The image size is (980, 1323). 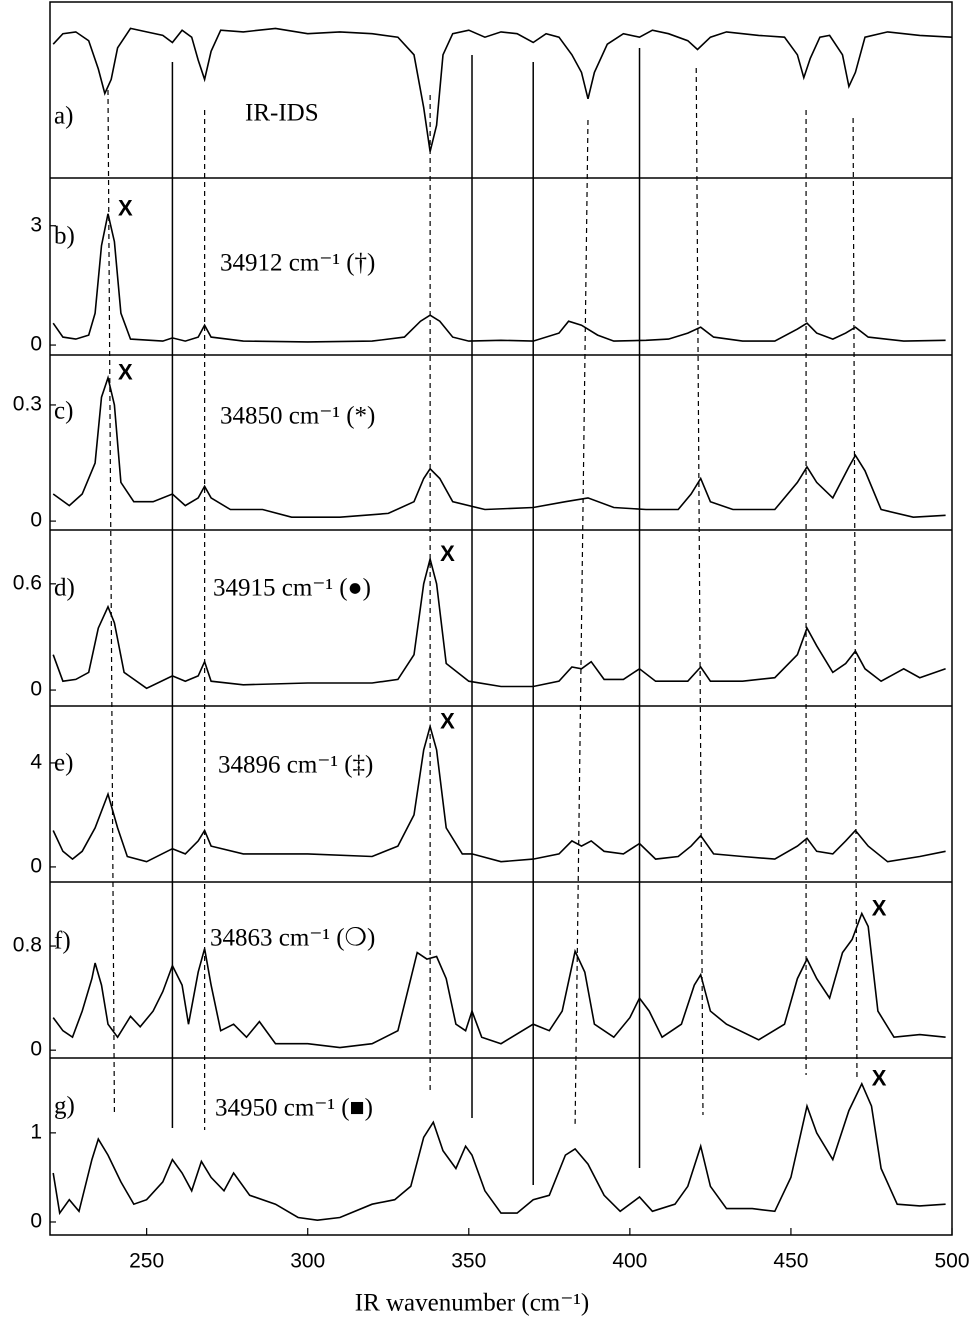 I want to click on panel-label: d), so click(x=64, y=588).